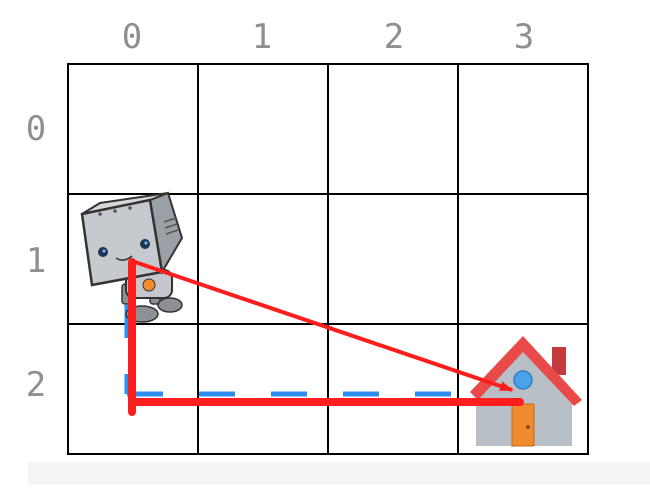  What do you see at coordinates (36, 261) in the screenshot?
I see `row-label-1: 1` at bounding box center [36, 261].